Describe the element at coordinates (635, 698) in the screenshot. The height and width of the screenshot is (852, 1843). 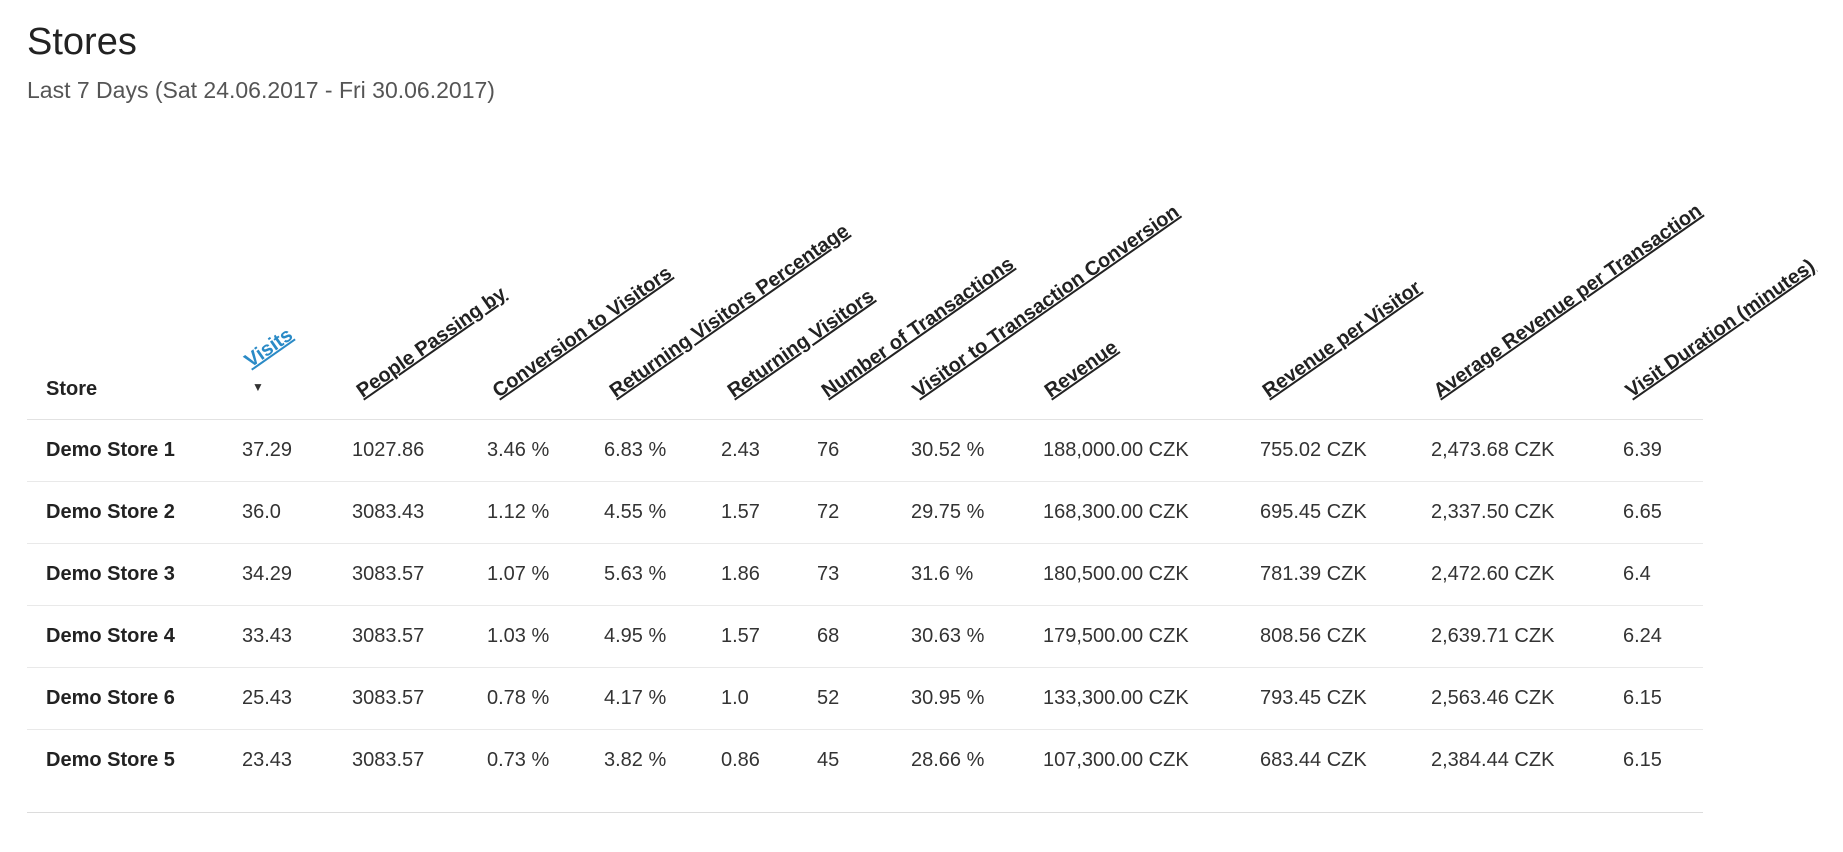
I see `returning-visitors-percentage-value: 4.17 %` at that location.